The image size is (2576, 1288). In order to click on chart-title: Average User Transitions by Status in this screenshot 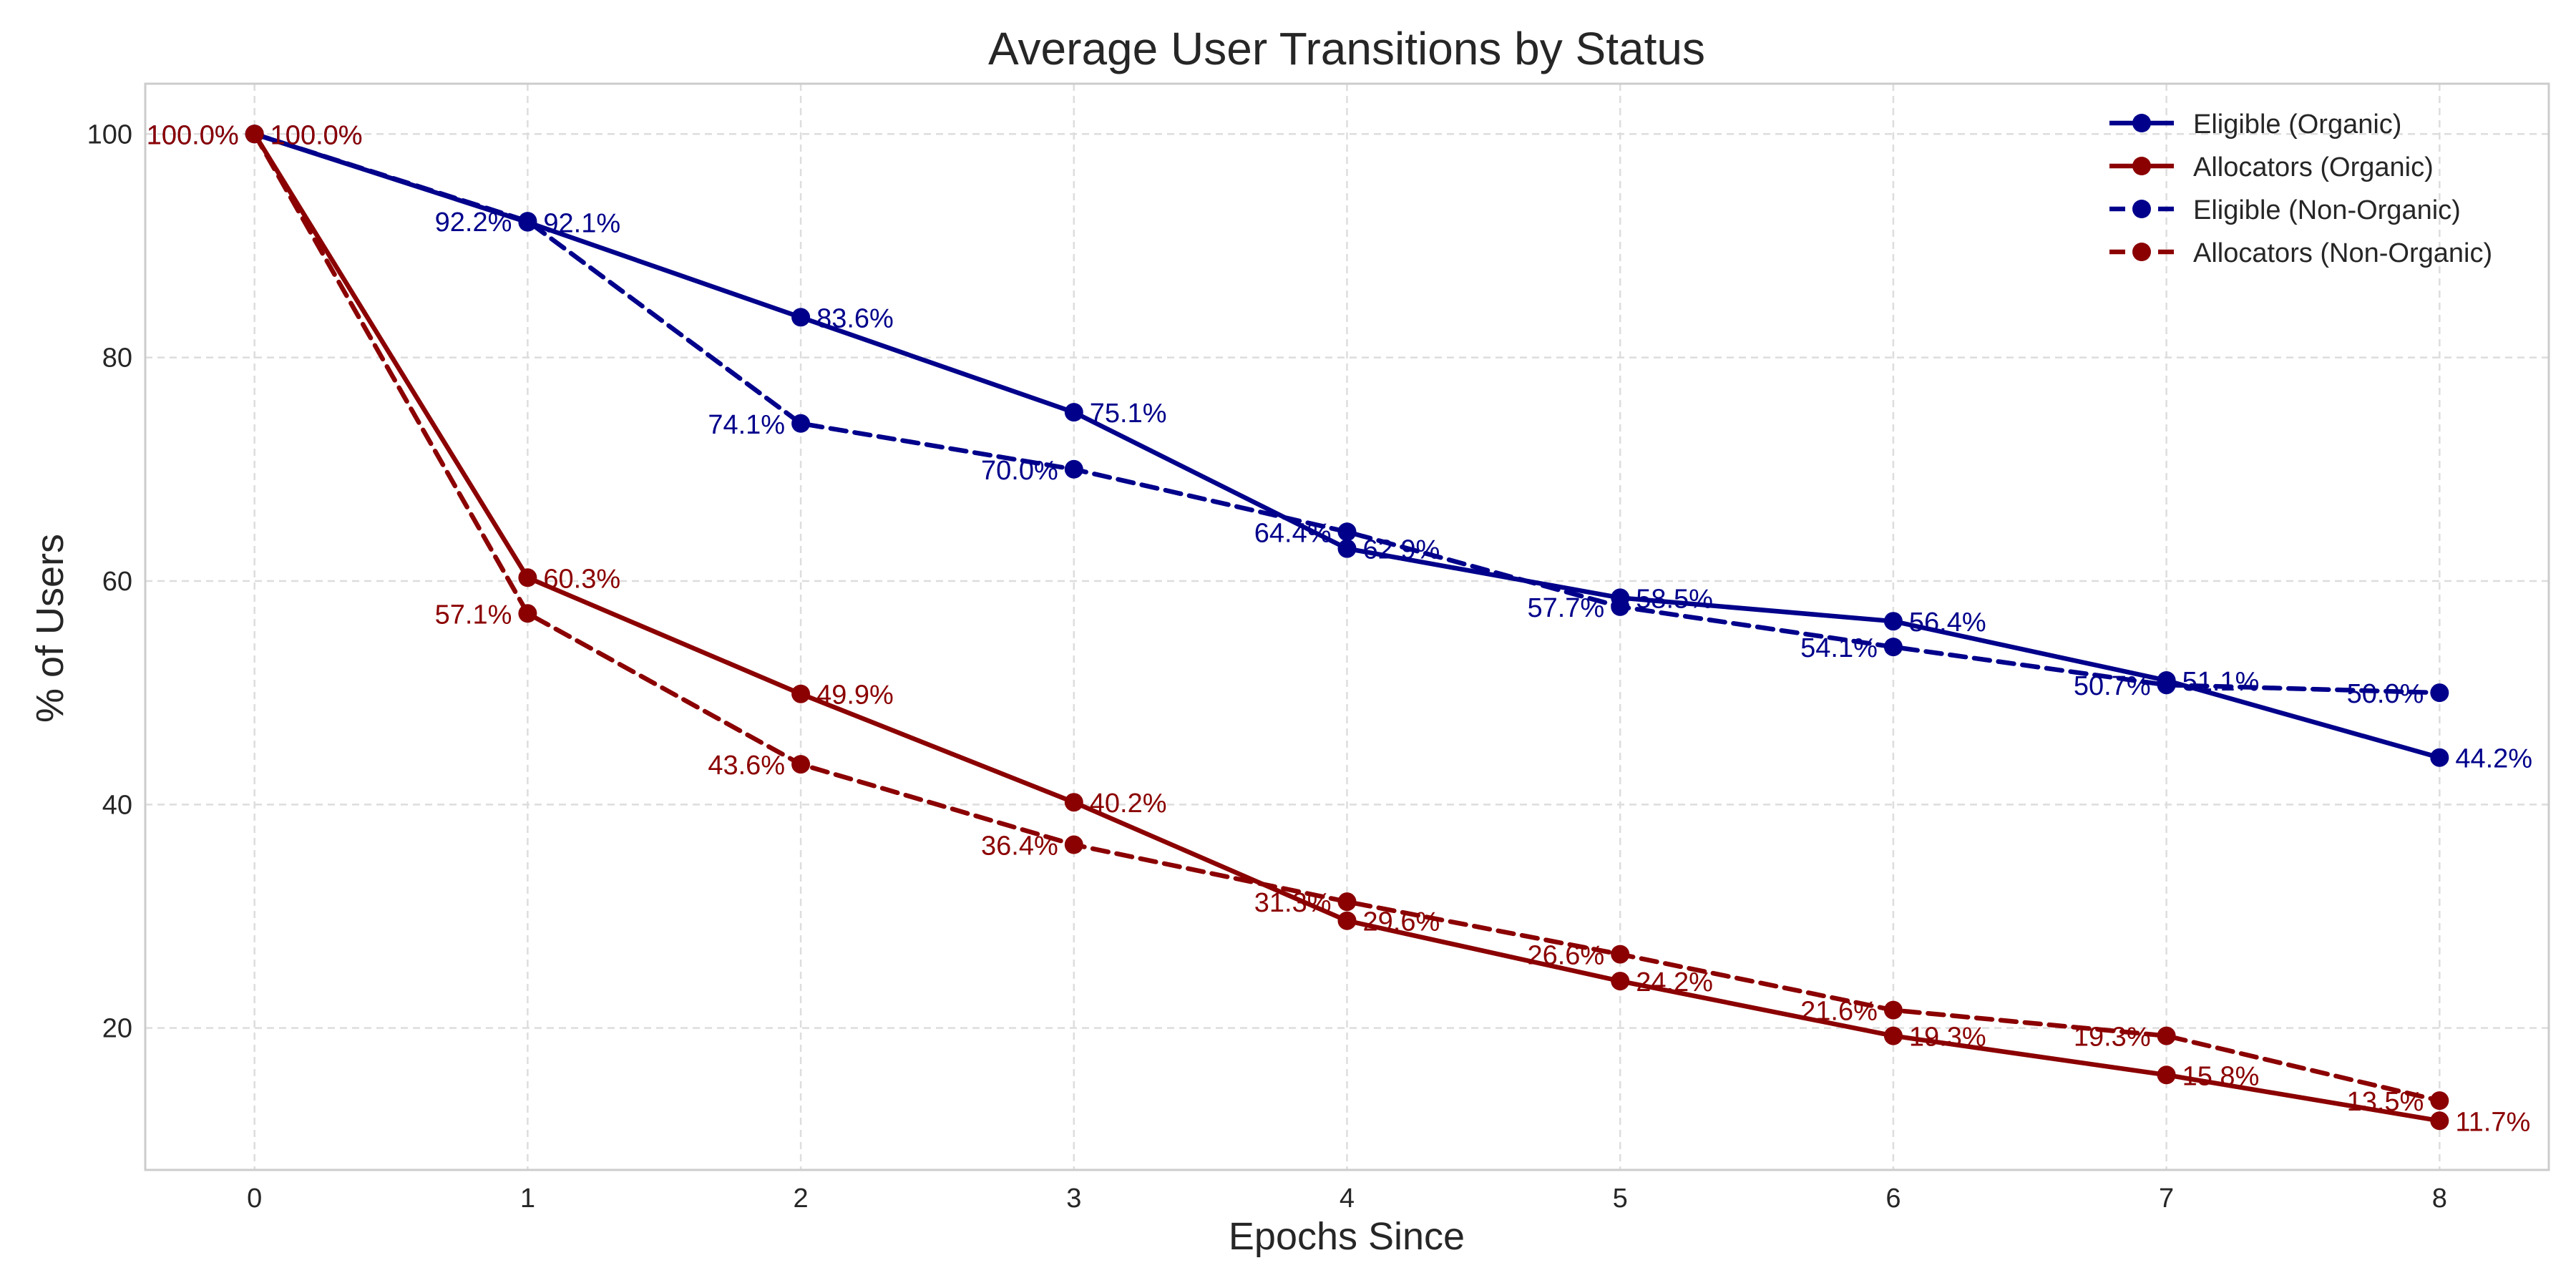, I will do `click(1346, 48)`.